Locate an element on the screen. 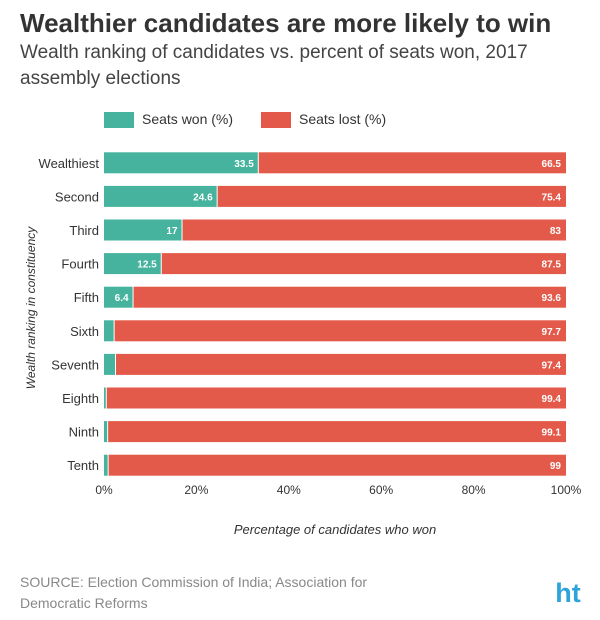  x-axis-label: Percentage of candidates who won is located at coordinates (335, 529).